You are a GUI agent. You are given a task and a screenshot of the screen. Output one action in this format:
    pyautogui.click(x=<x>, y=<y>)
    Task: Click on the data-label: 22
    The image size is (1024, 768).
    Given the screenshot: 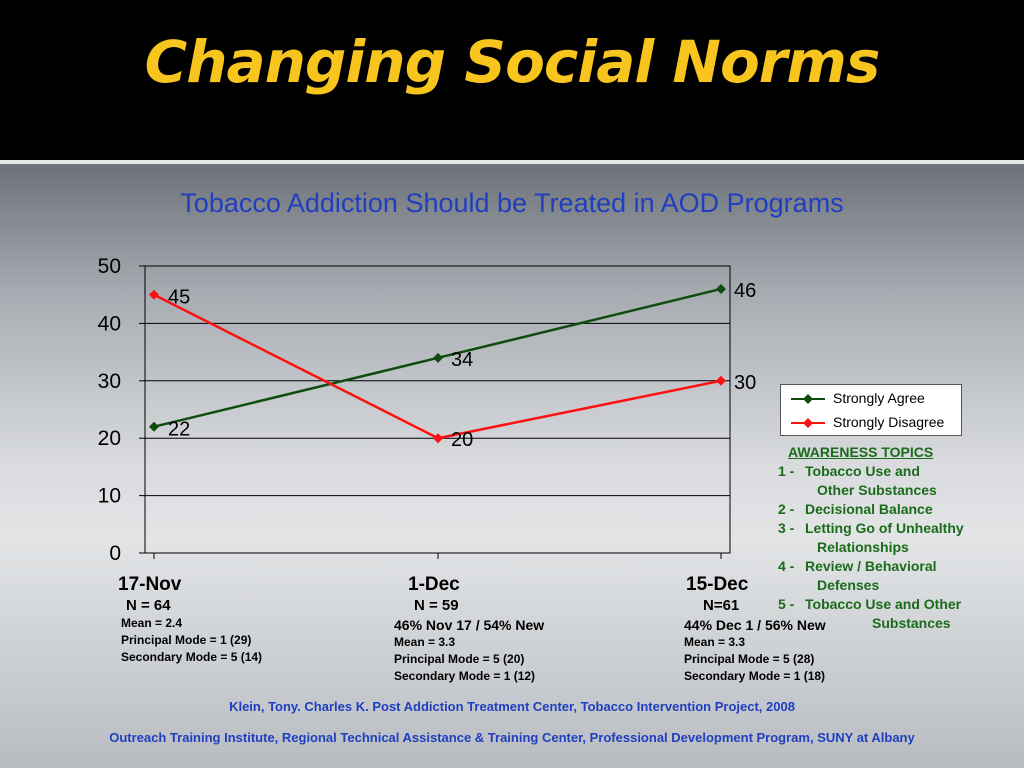 What is the action you would take?
    pyautogui.click(x=179, y=430)
    